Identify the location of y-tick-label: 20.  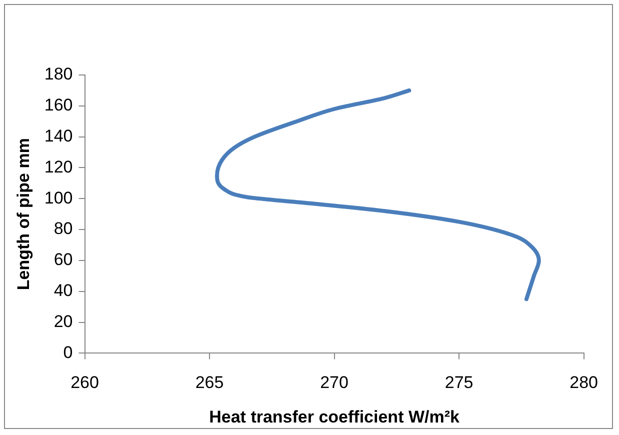
(63, 321).